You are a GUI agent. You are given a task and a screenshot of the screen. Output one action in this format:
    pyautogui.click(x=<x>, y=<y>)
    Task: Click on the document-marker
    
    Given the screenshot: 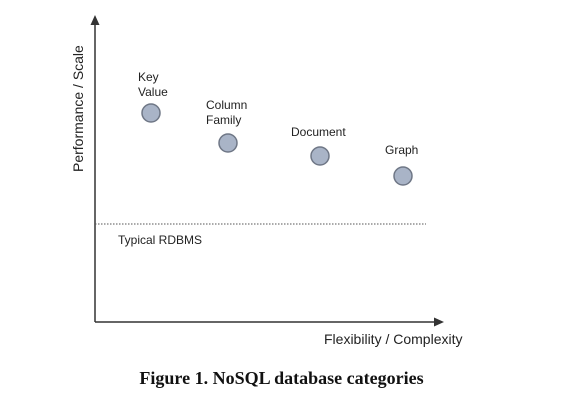 What is the action you would take?
    pyautogui.click(x=320, y=156)
    